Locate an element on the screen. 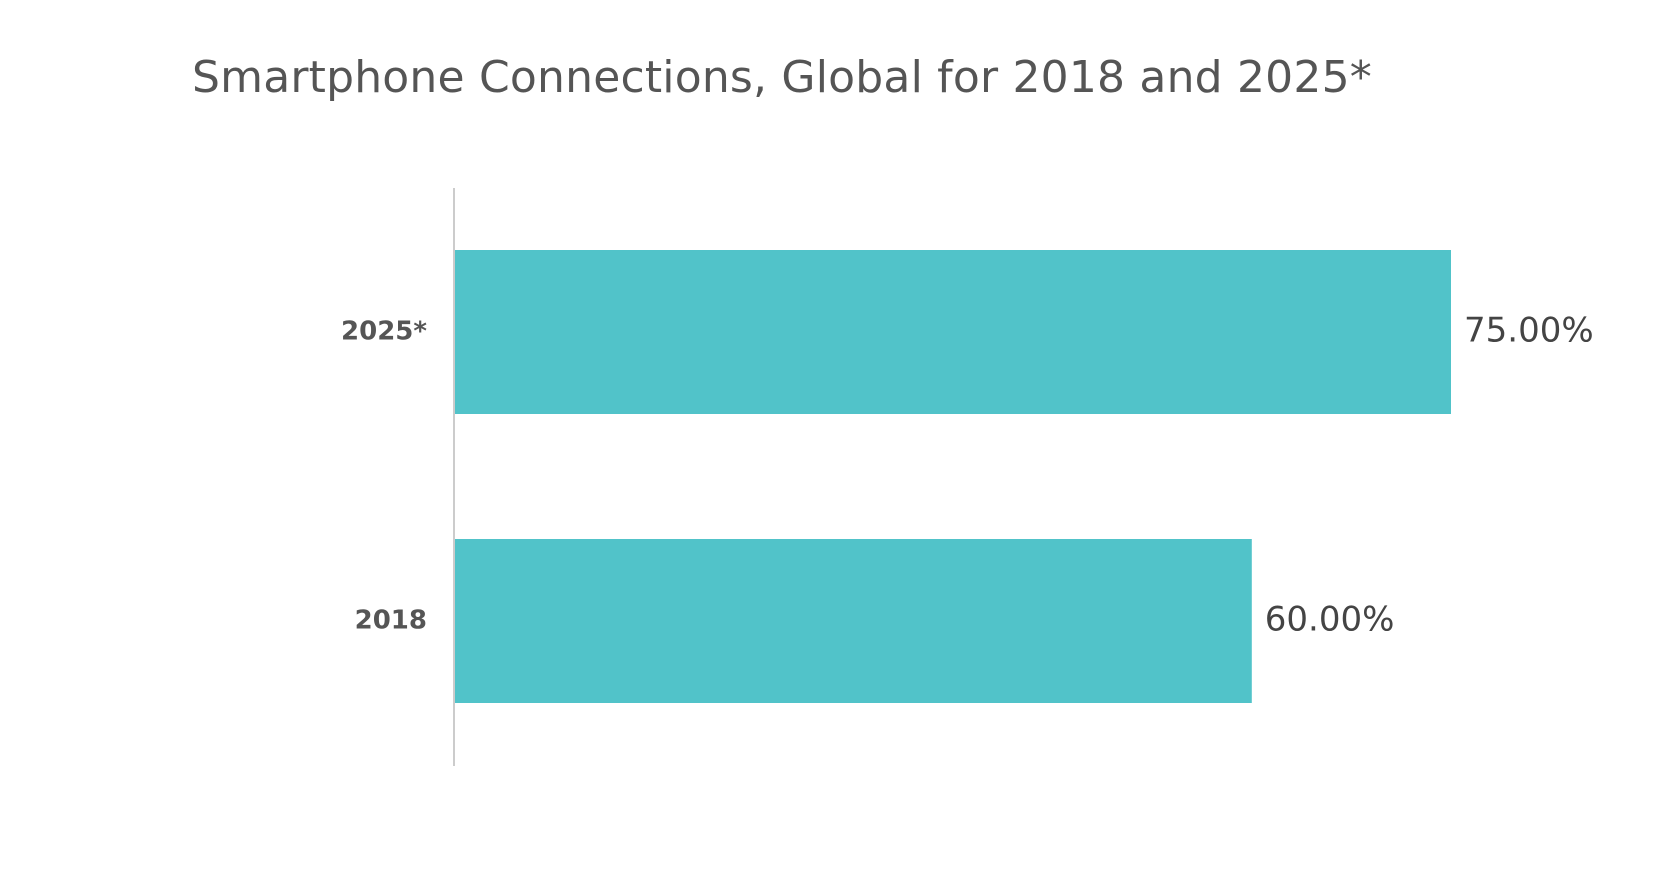  category-label-2025: 2025* is located at coordinates (384, 332).